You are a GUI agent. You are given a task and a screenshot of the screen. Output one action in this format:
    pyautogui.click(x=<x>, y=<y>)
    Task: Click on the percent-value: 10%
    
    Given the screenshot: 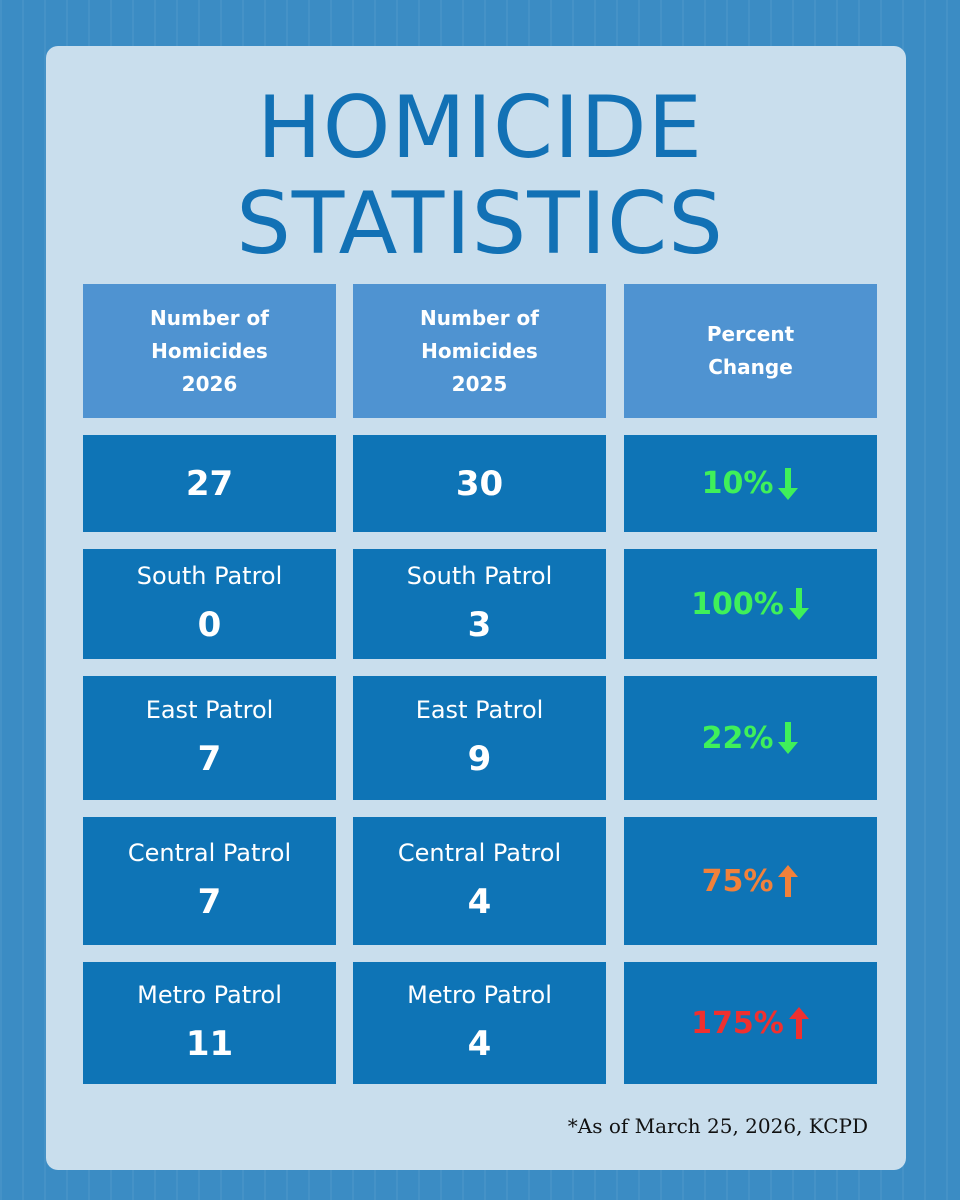 What is the action you would take?
    pyautogui.click(x=737, y=483)
    